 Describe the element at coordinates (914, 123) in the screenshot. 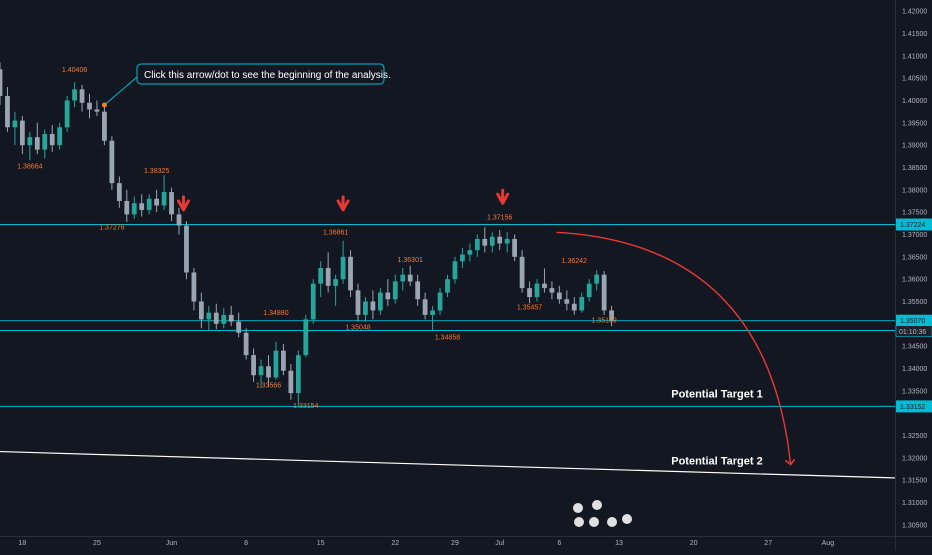

I see `y-tick-label: 1.39500` at that location.